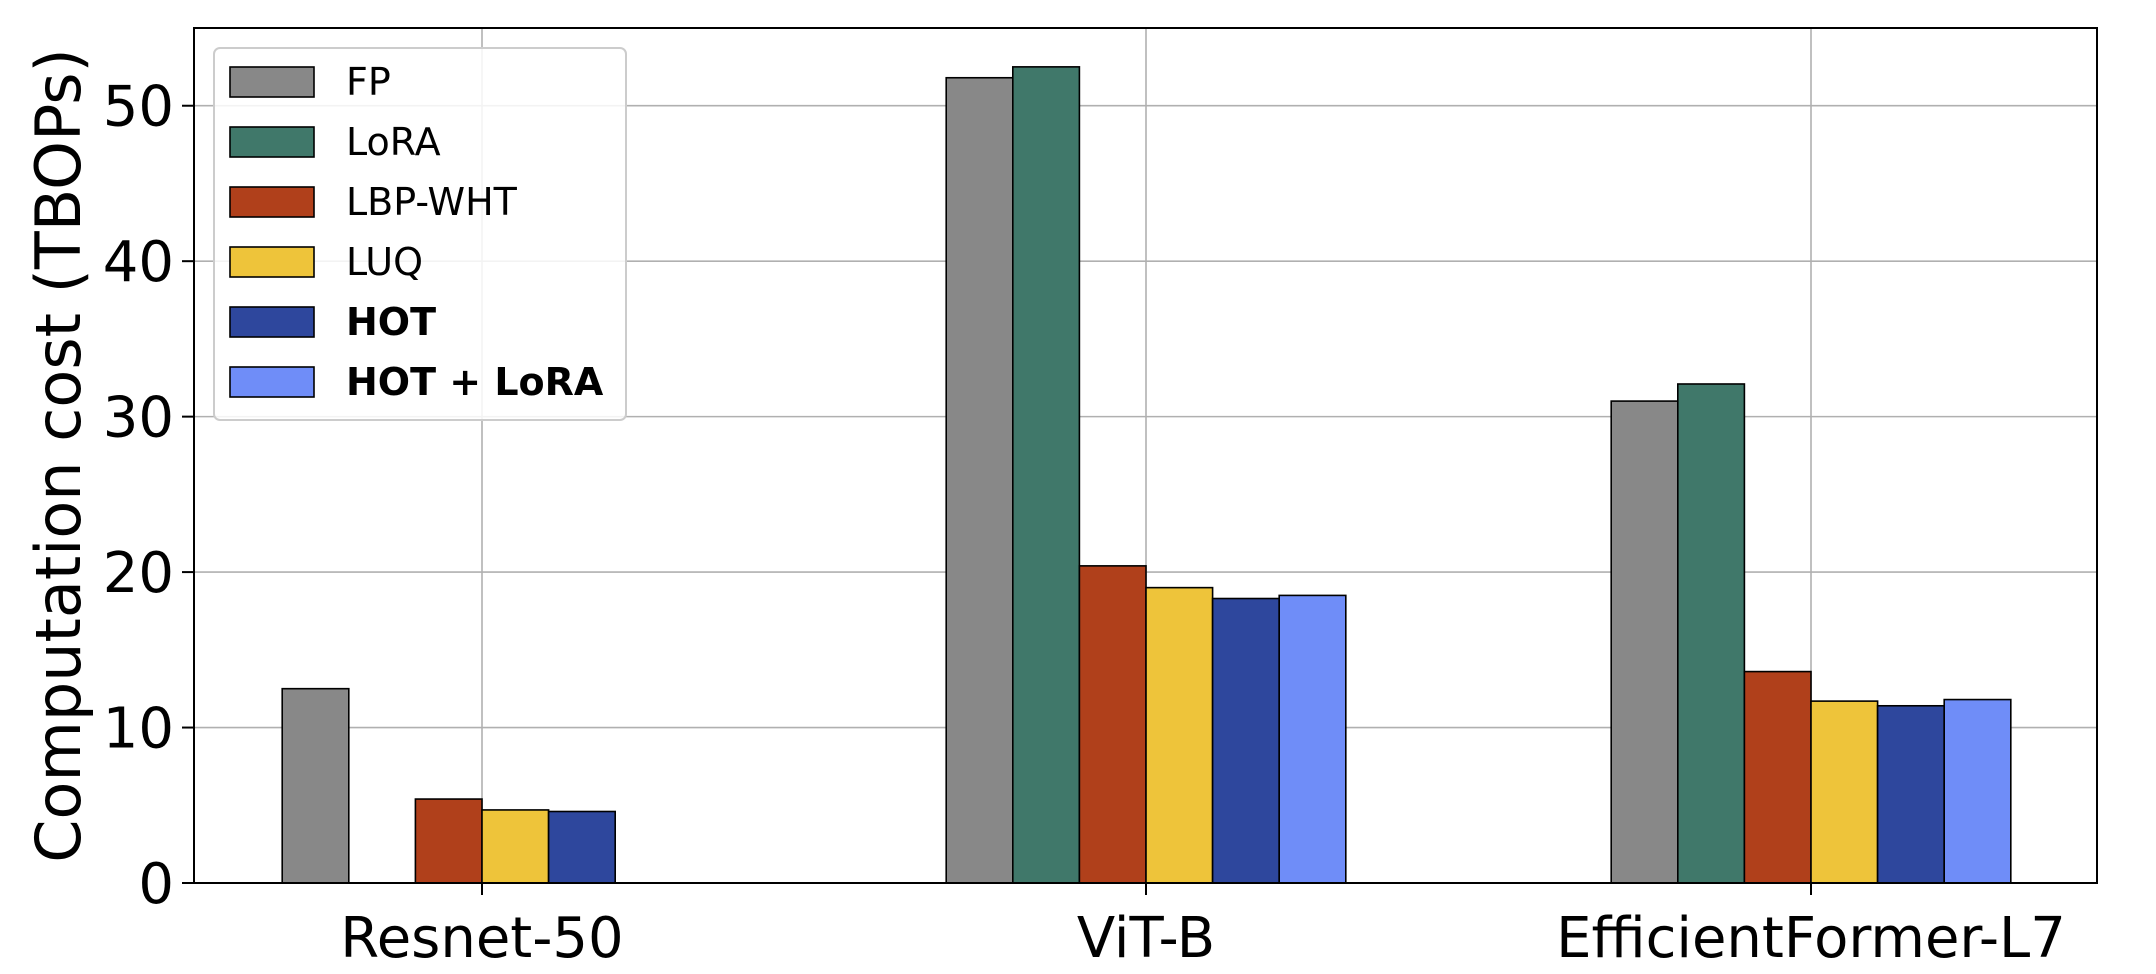 Image resolution: width=2156 pixels, height=974 pixels. What do you see at coordinates (138, 107) in the screenshot?
I see `y-tick-label: 50` at bounding box center [138, 107].